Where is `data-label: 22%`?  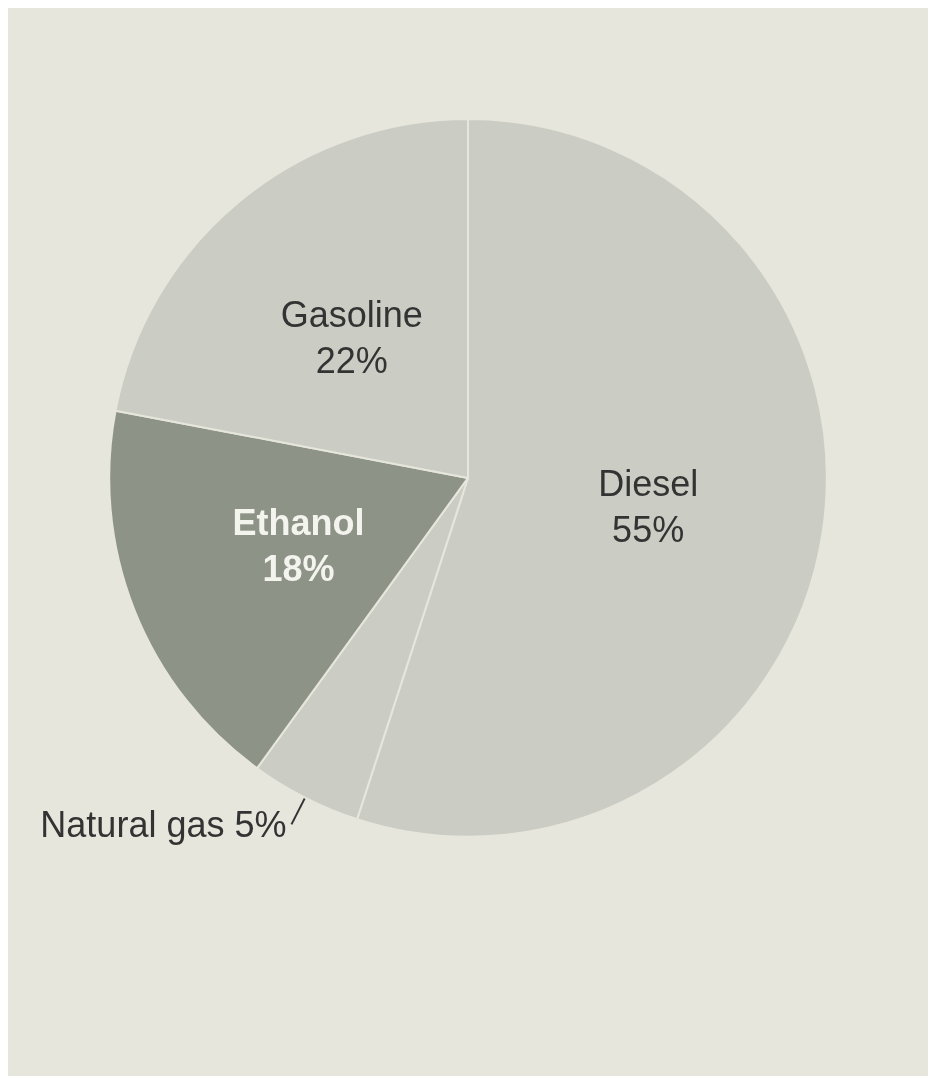 data-label: 22% is located at coordinates (351, 360).